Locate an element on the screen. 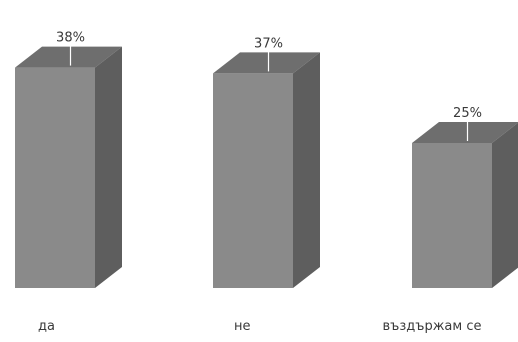  data-label: 38% is located at coordinates (70, 38).